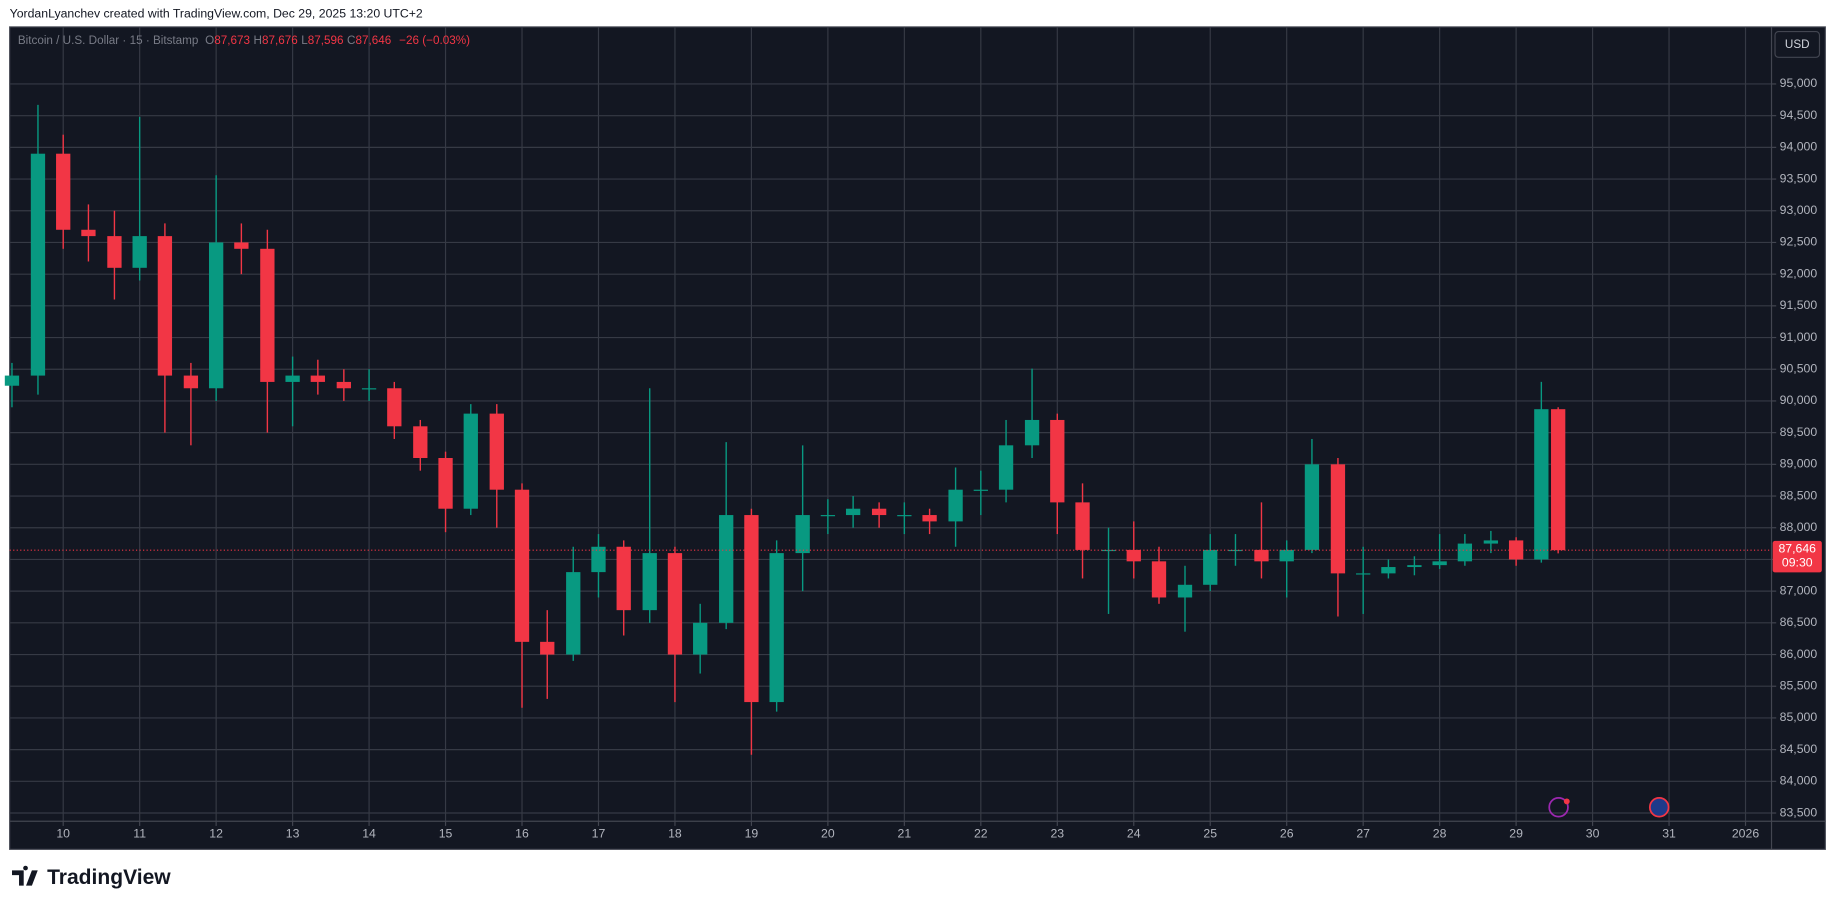 This screenshot has width=1835, height=909. Describe the element at coordinates (139, 833) in the screenshot. I see `x-tick-label: 11` at that location.